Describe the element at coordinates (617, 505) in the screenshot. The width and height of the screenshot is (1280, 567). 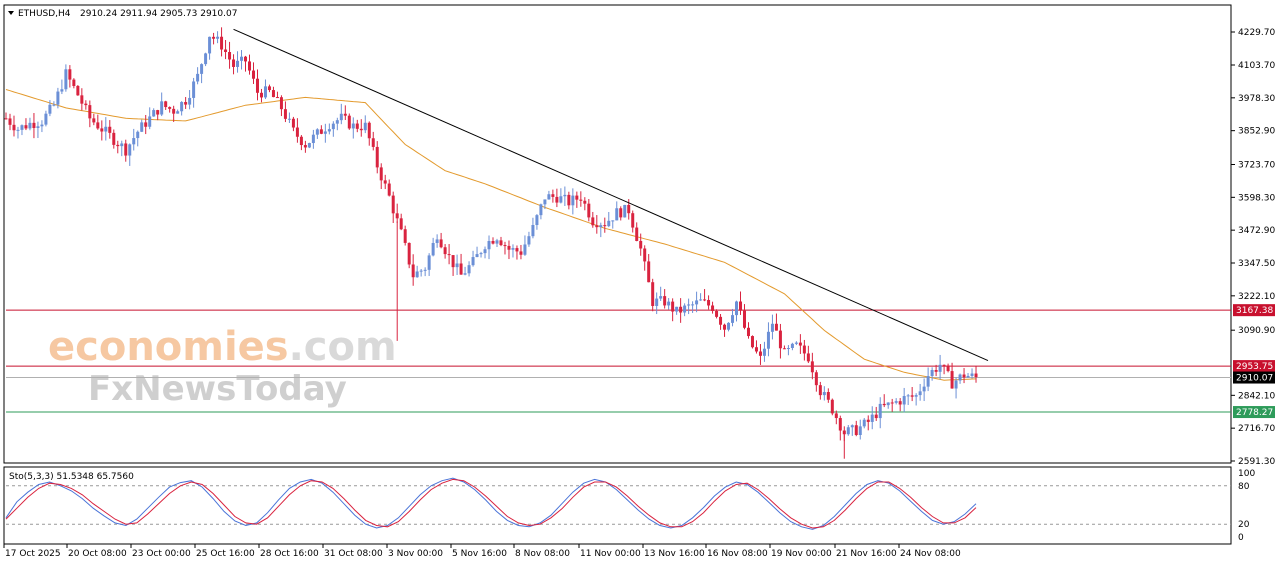
I see `stoch-panel-frame` at that location.